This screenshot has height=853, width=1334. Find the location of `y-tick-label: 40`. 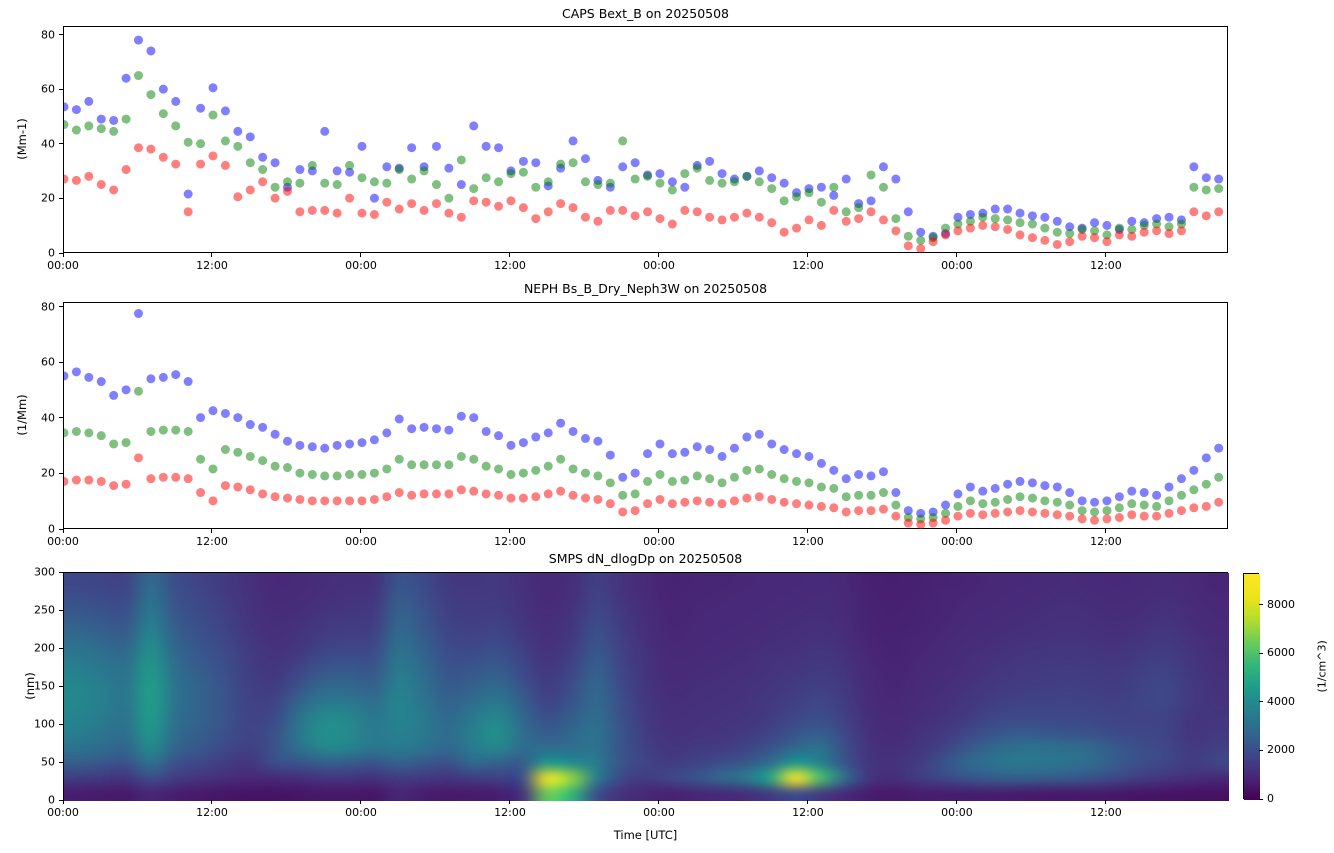

y-tick-label: 40 is located at coordinates (48, 418).